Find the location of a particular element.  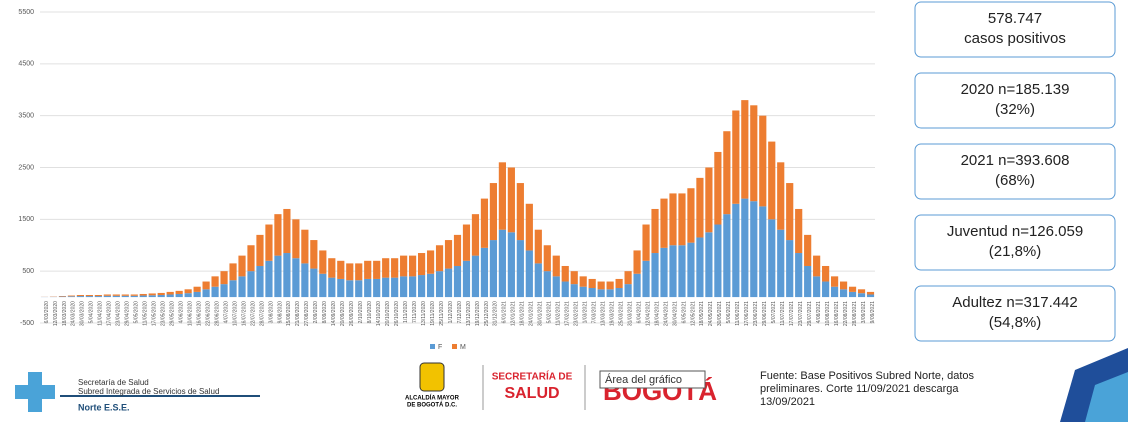

x-tick-label: 11/07/2021 is located at coordinates (783, 313).